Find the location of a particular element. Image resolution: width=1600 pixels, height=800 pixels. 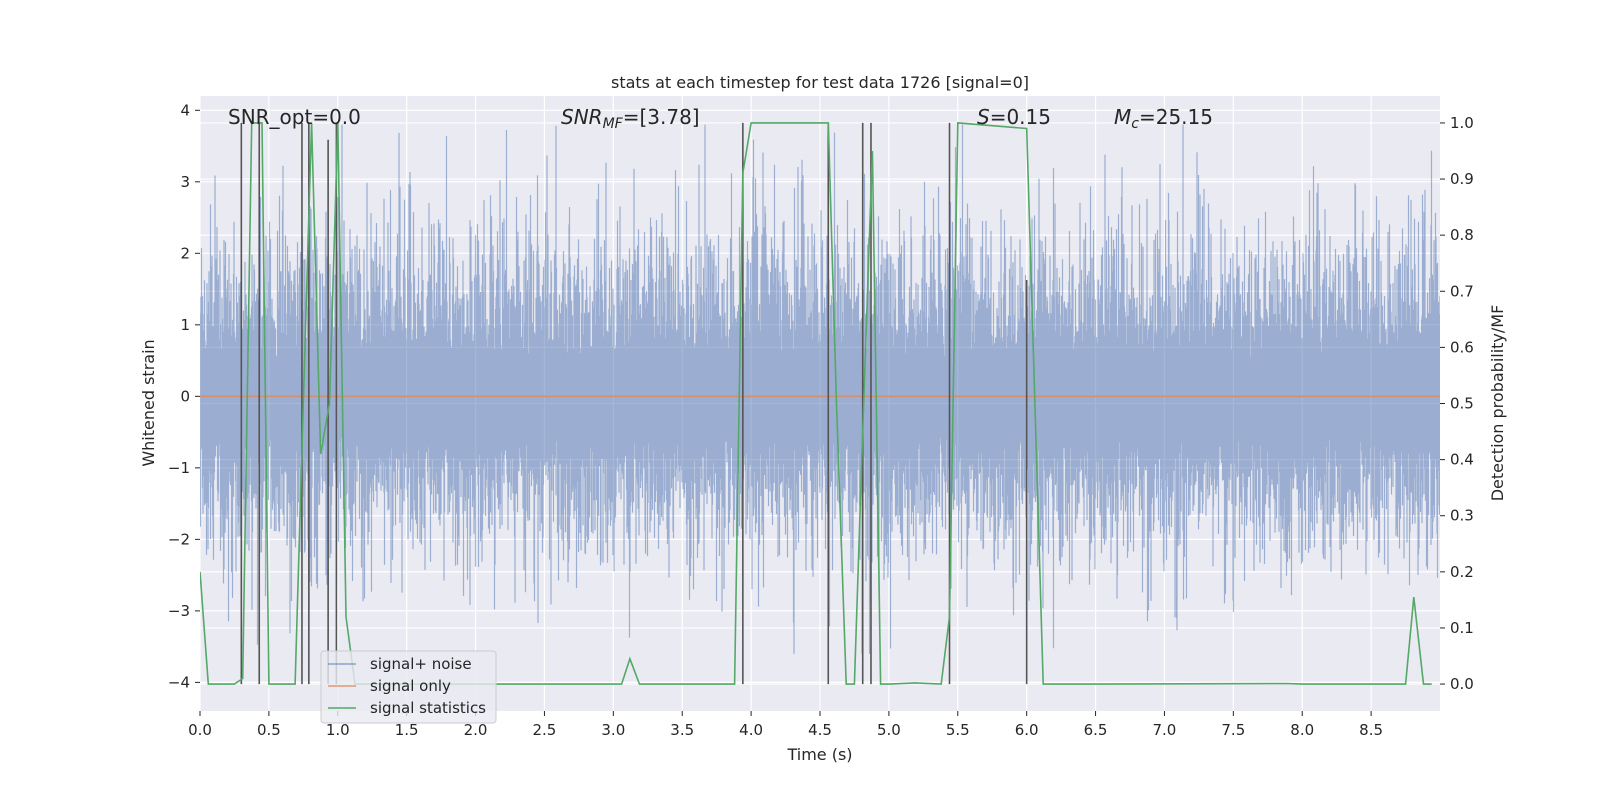

x-tick-label: 3.5 is located at coordinates (682, 730).